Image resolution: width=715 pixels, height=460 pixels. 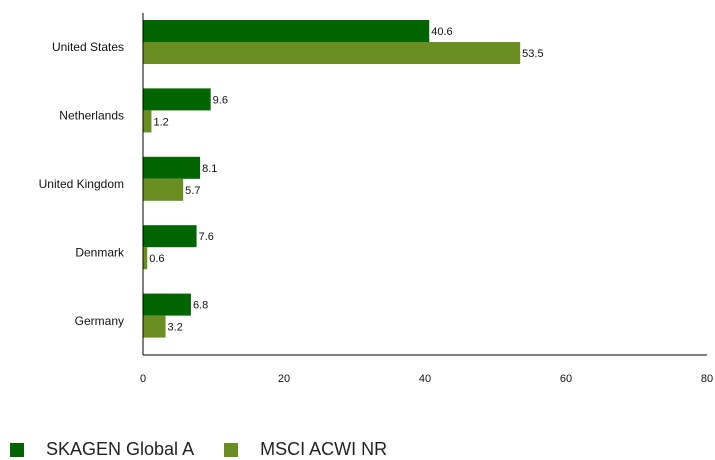 What do you see at coordinates (145, 258) in the screenshot?
I see `bar-series-2-denmark` at bounding box center [145, 258].